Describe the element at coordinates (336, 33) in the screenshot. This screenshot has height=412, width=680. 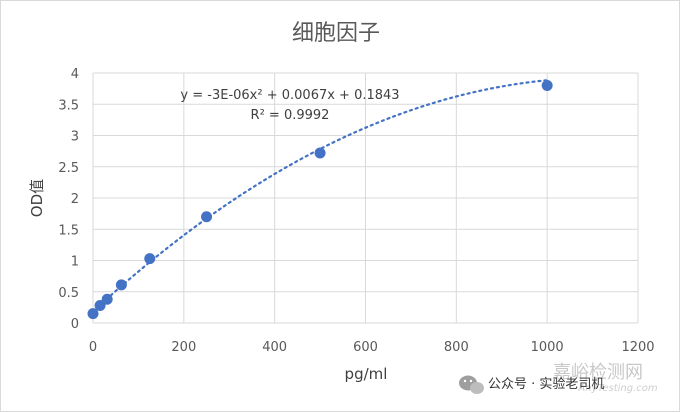
I see `chart-title: 细胞因子` at that location.